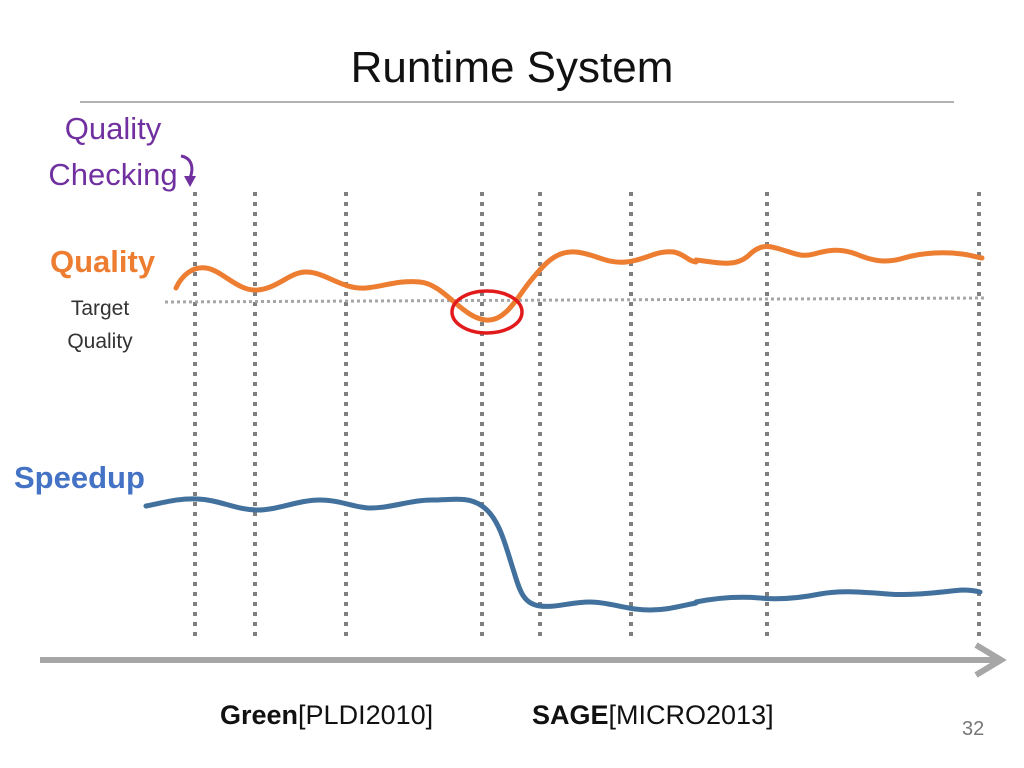 This screenshot has height=768, width=1024. I want to click on sage-citation-name: SAGE, so click(570, 715).